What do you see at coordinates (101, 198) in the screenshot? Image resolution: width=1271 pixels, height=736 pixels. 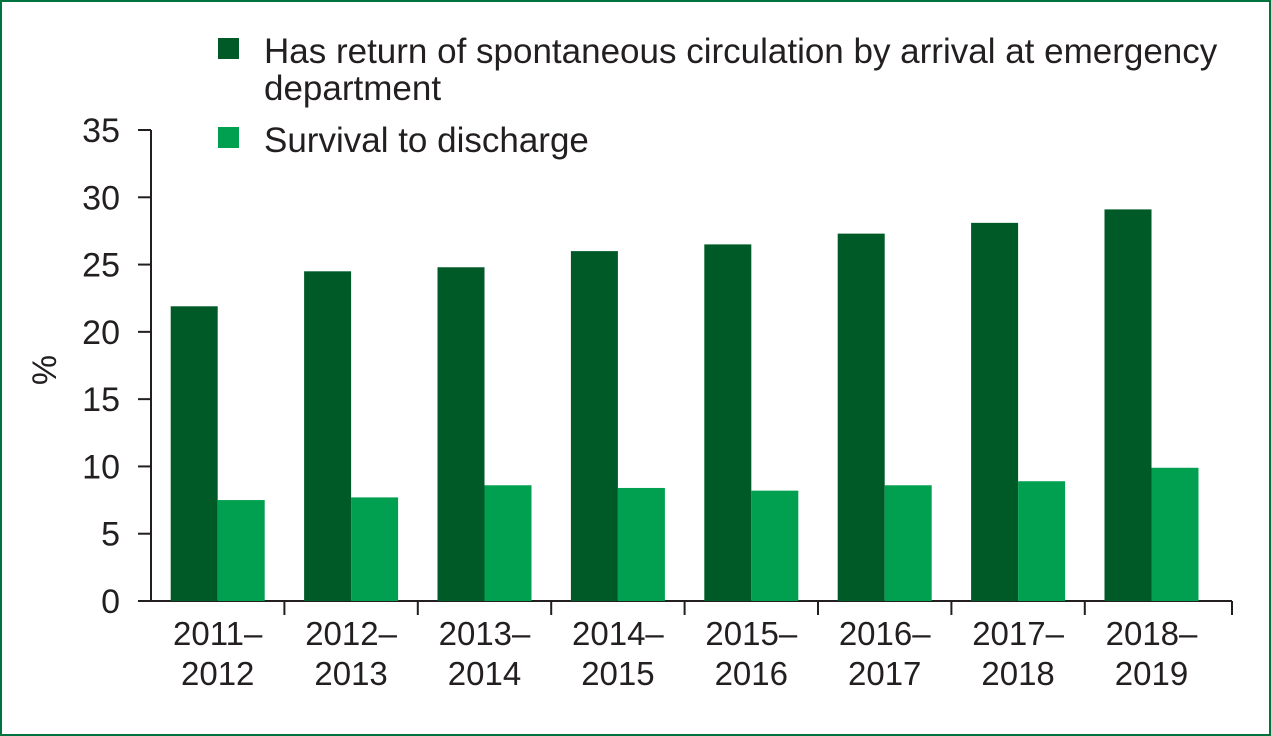 I see `y-tick-label: 30` at bounding box center [101, 198].